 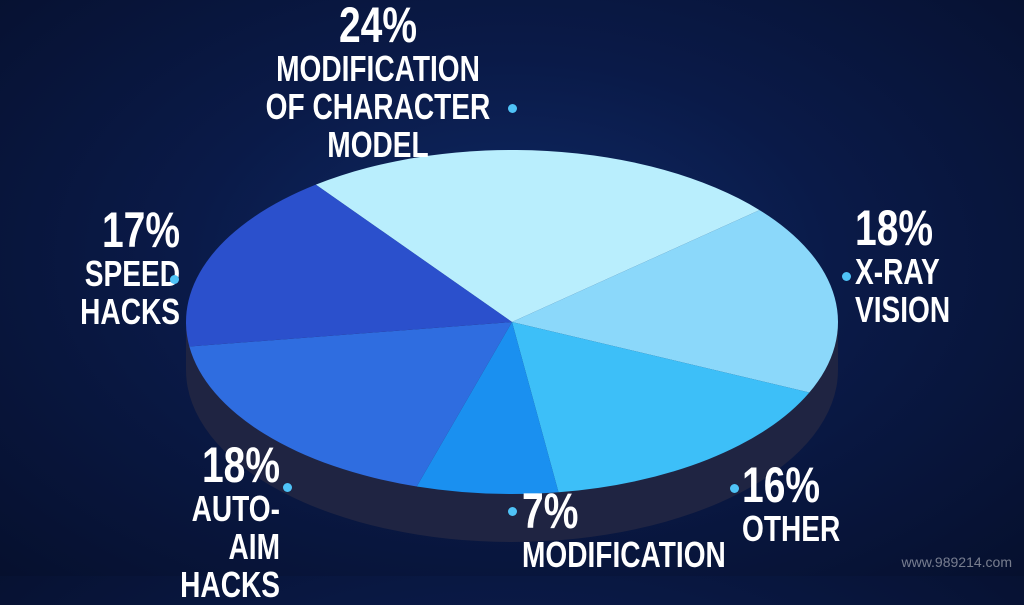 What do you see at coordinates (348, 265) in the screenshot?
I see `pie-slice-speed-hacks` at bounding box center [348, 265].